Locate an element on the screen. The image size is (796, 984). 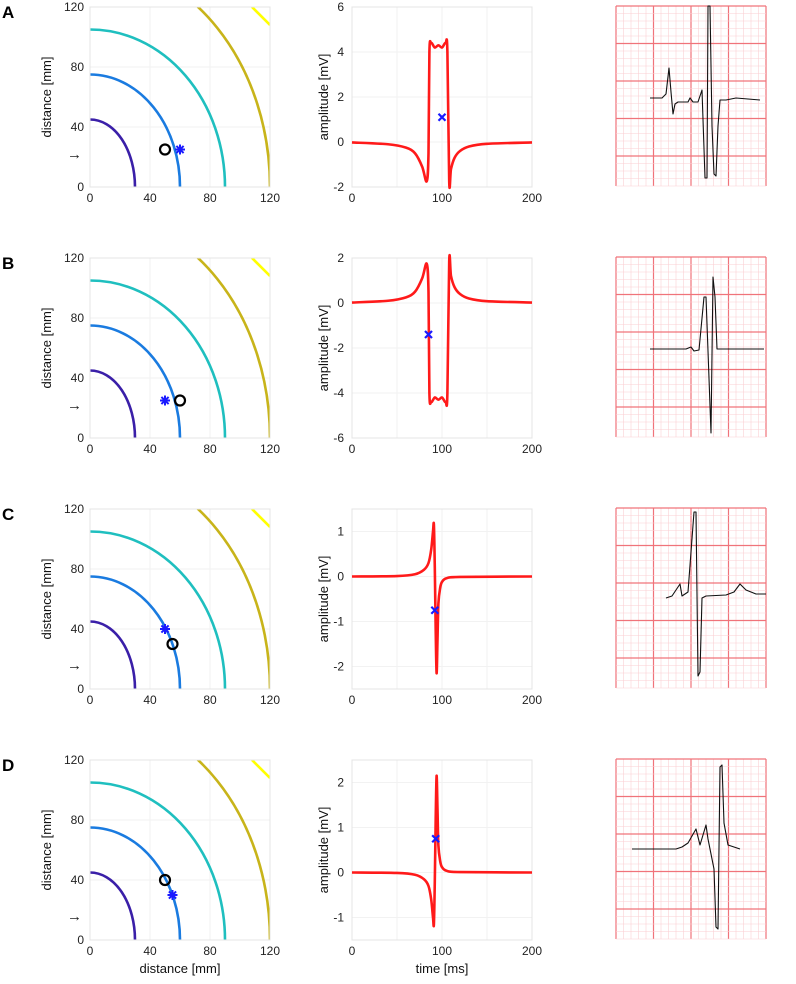
contour-ytick-label-a-3: 120 is located at coordinates (74, 7).